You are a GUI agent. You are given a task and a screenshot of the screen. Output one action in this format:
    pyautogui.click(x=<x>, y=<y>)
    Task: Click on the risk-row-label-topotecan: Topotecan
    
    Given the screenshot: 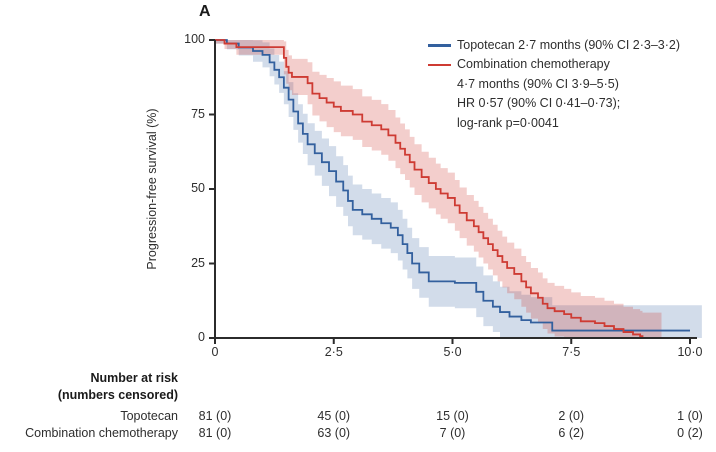 What is the action you would take?
    pyautogui.click(x=149, y=416)
    